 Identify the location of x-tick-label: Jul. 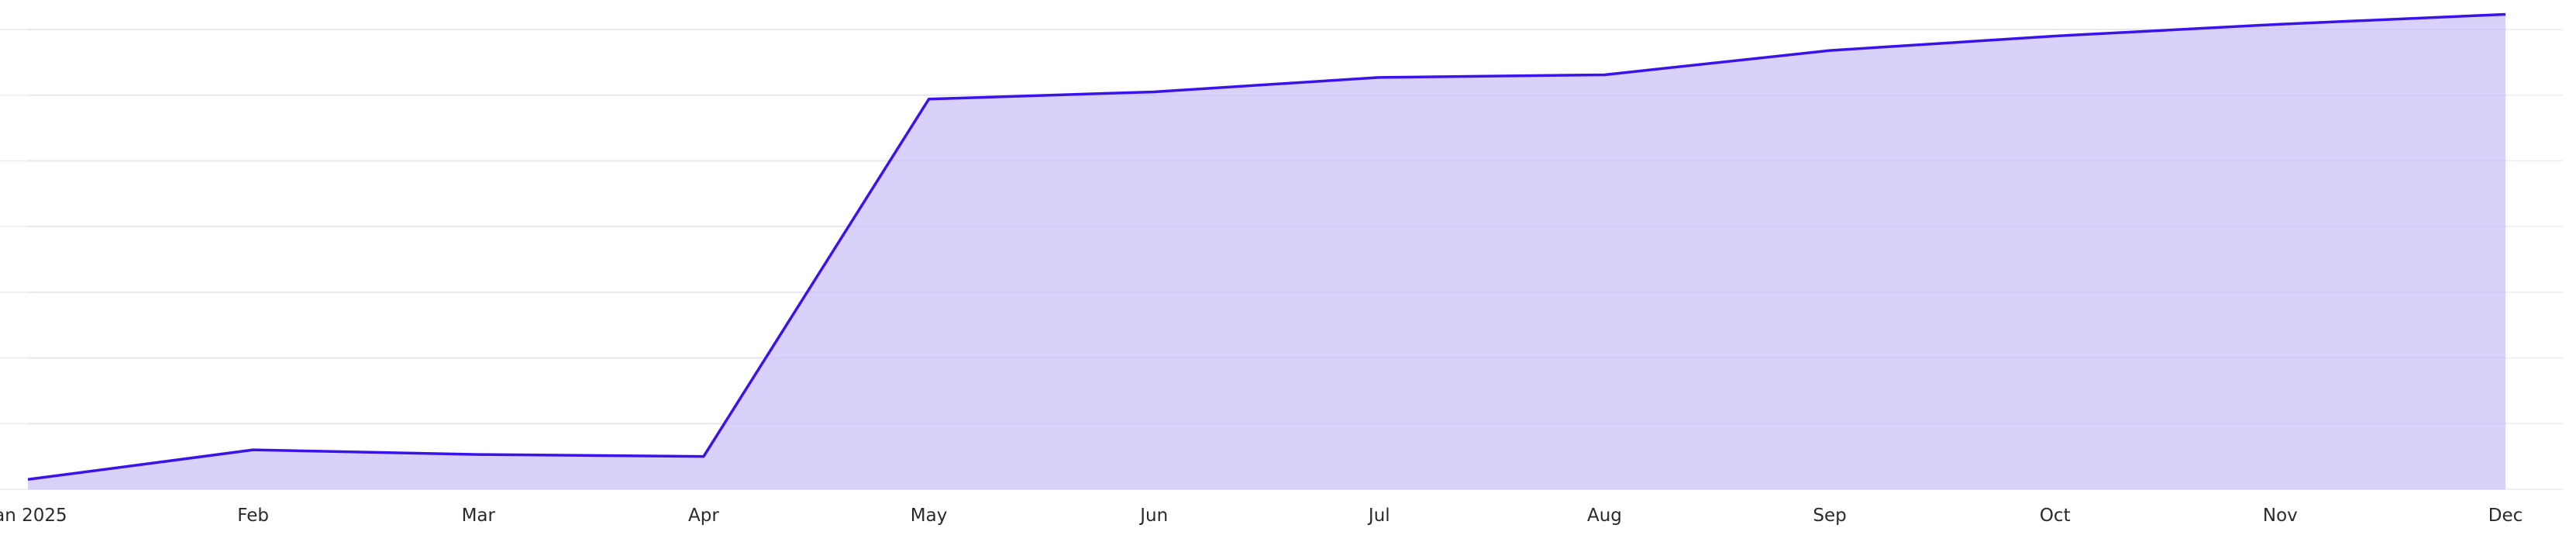
(1378, 516).